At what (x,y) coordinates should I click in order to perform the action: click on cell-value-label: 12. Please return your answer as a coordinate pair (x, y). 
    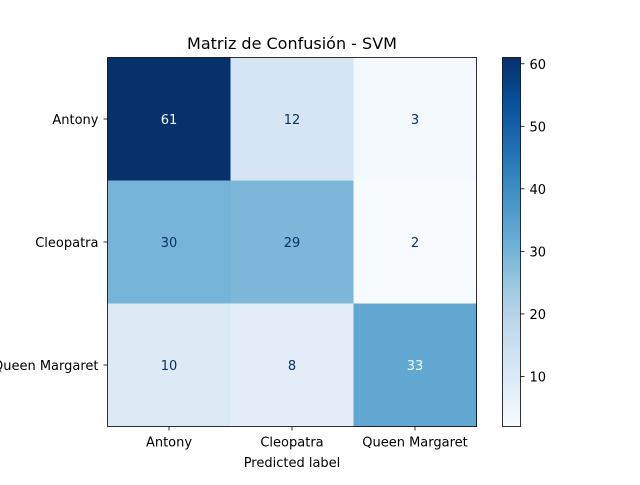
    Looking at the image, I should click on (292, 120).